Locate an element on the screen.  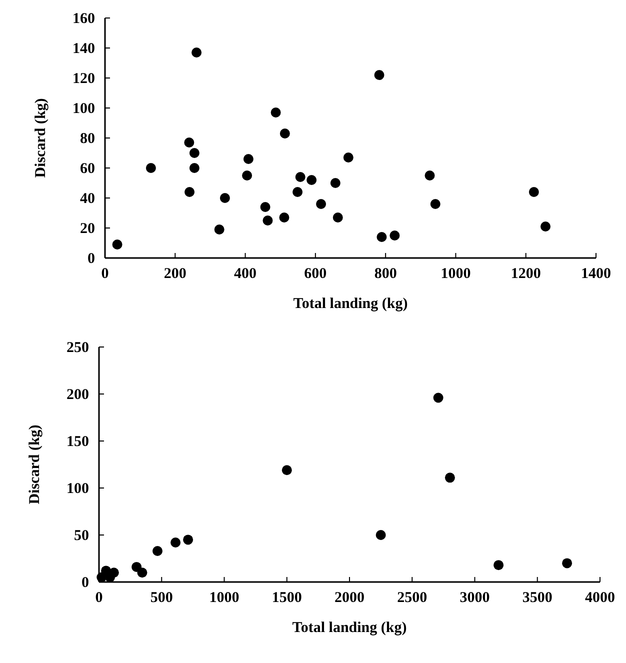
y-tick-label: 60 is located at coordinates (87, 169).